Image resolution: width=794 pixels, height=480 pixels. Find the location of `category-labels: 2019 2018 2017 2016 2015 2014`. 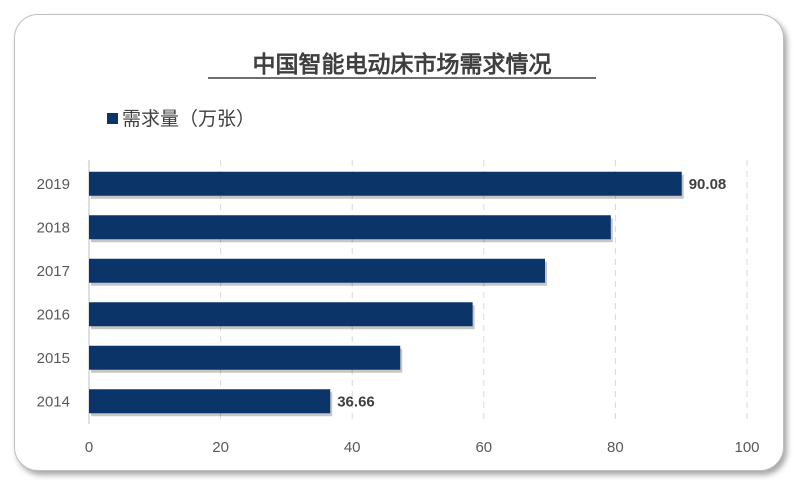

category-labels: 2019 2018 2017 2016 2015 2014 is located at coordinates (53, 293).